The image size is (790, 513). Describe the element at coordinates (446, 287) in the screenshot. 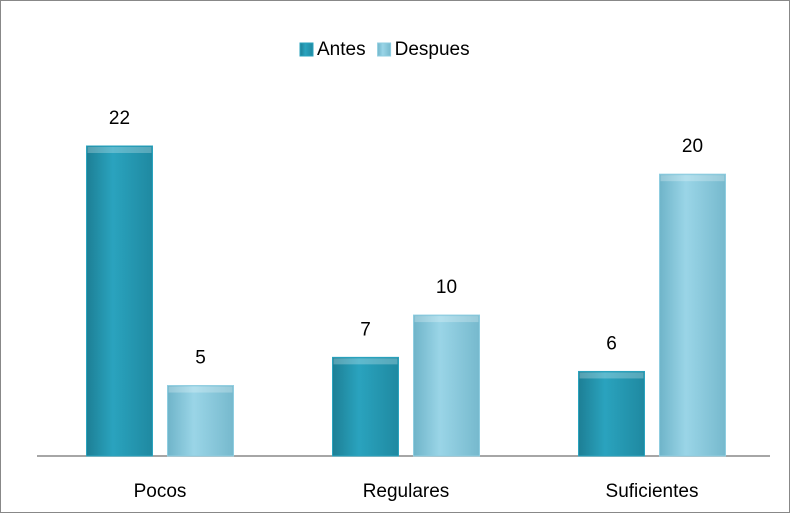

I see `data-label: 10` at that location.